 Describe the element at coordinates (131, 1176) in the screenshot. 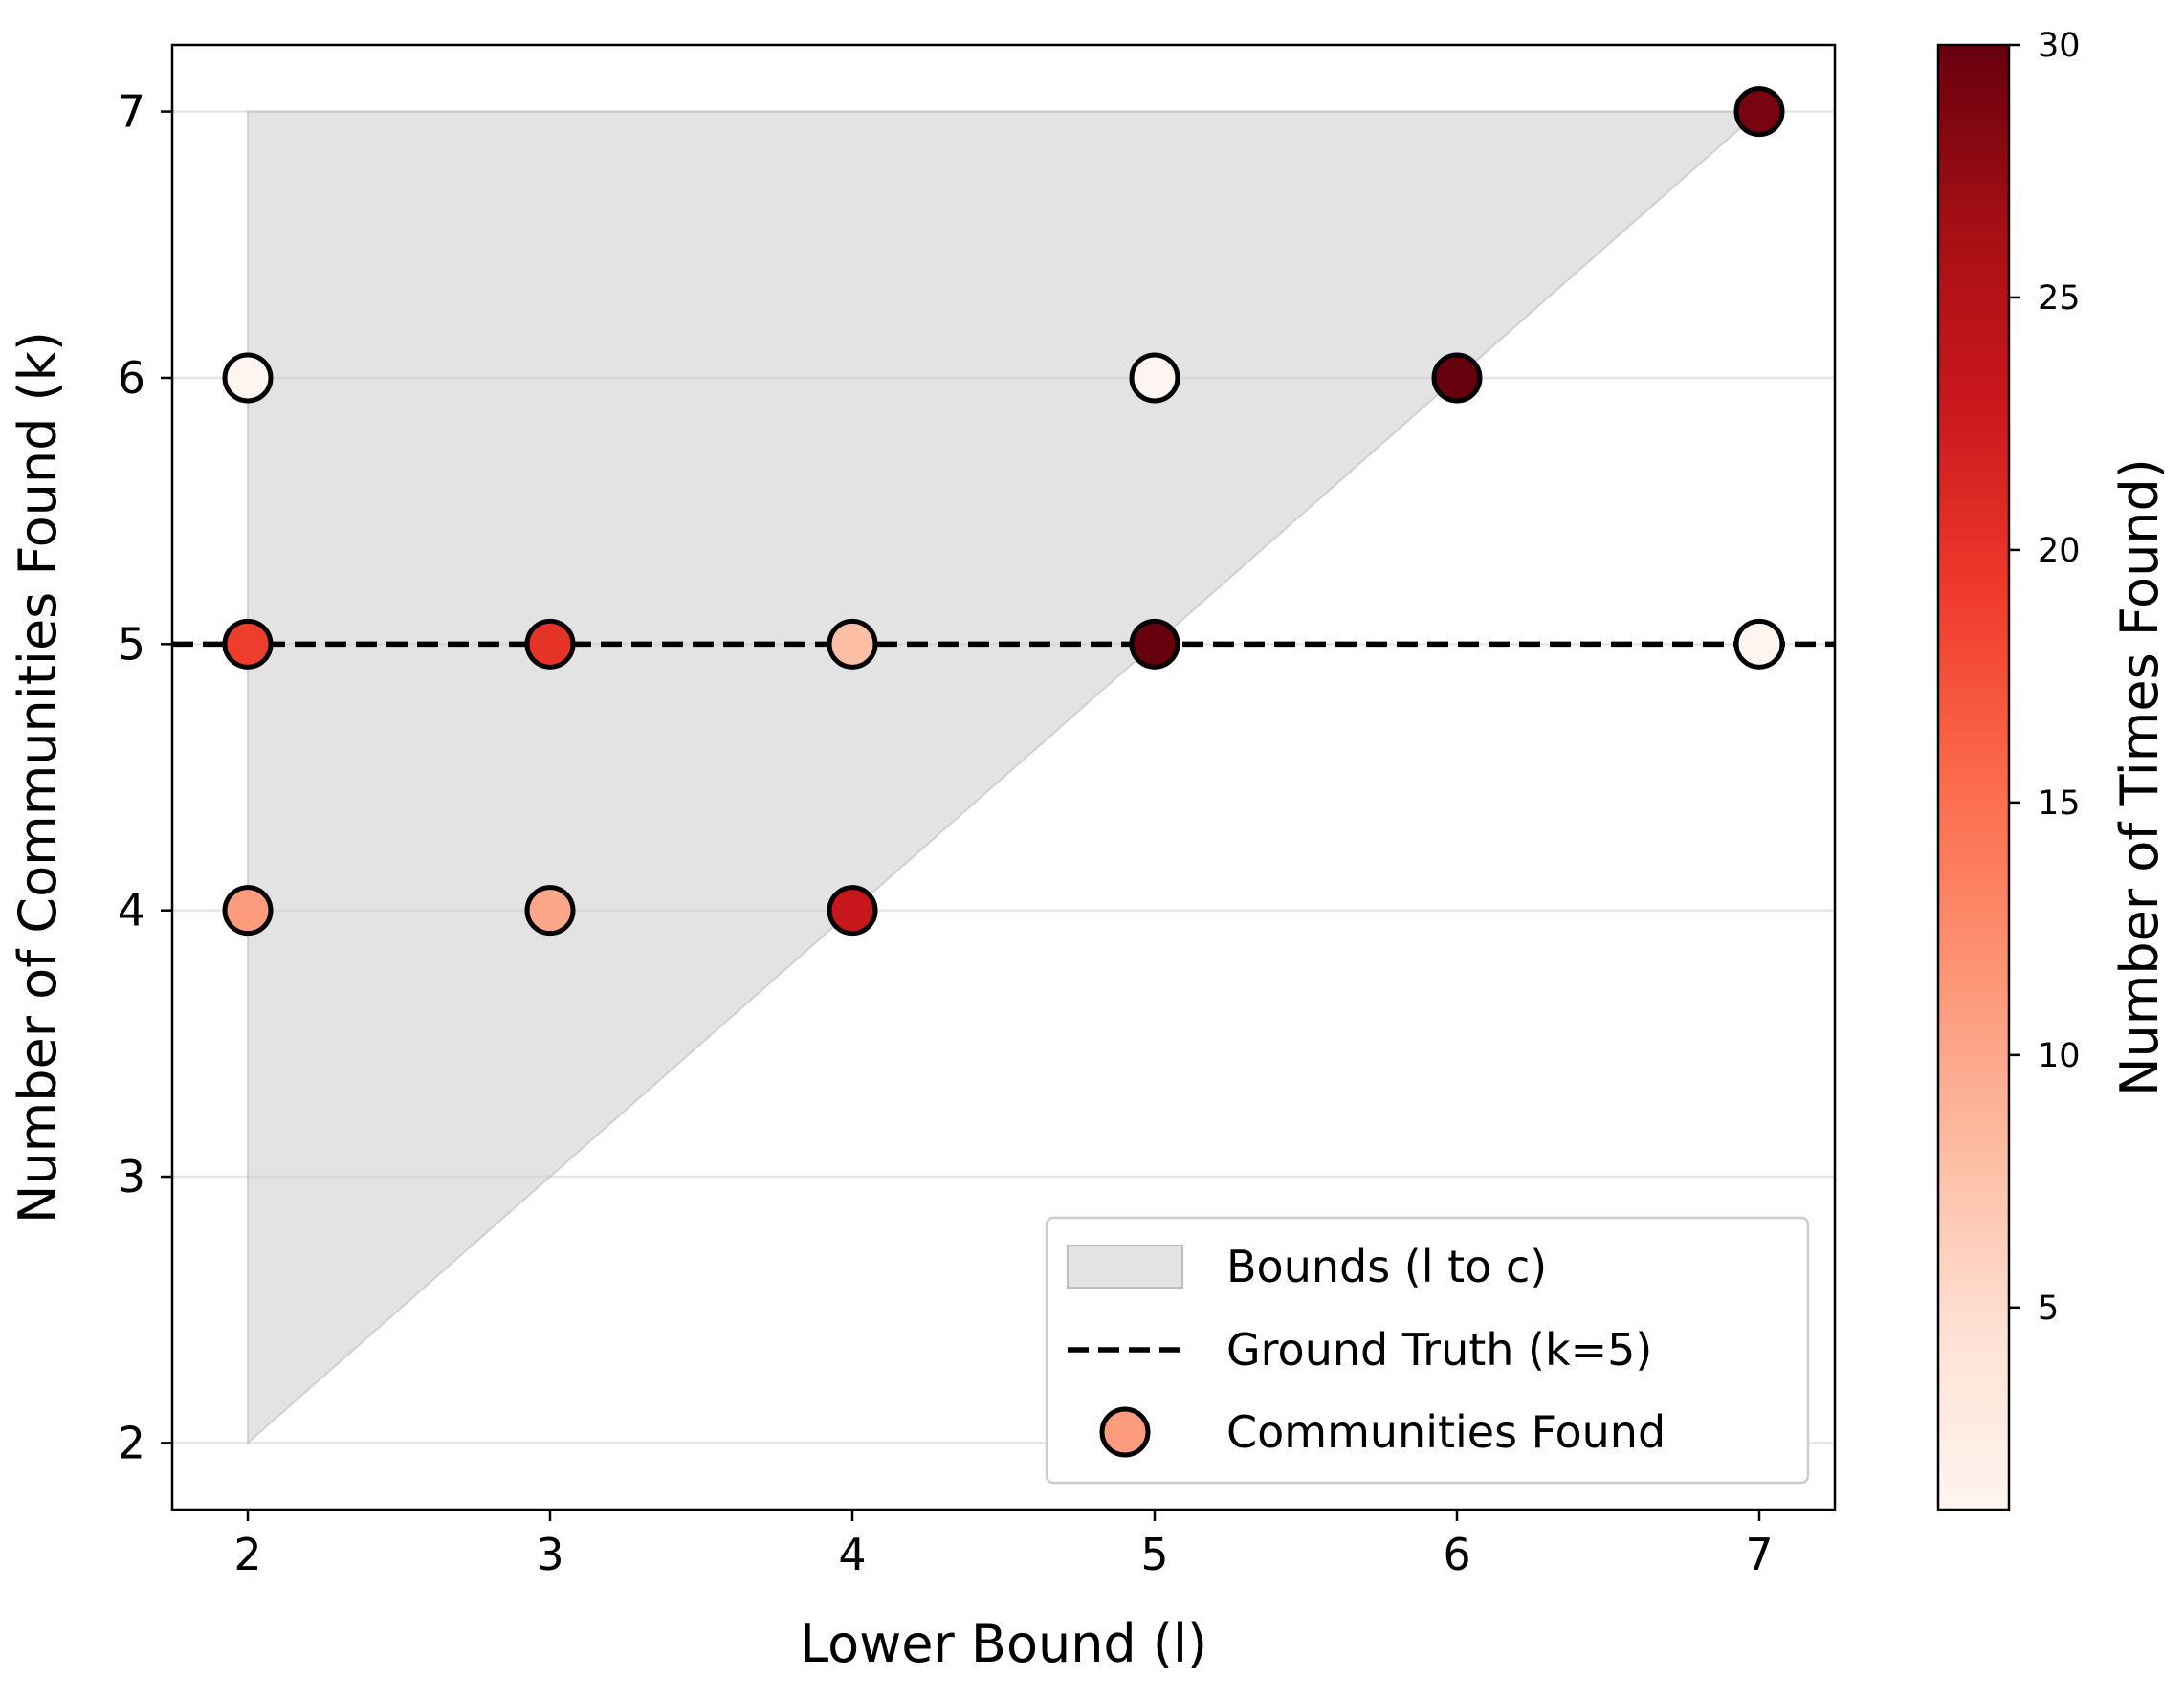

I see `y-tick-label: 3` at that location.